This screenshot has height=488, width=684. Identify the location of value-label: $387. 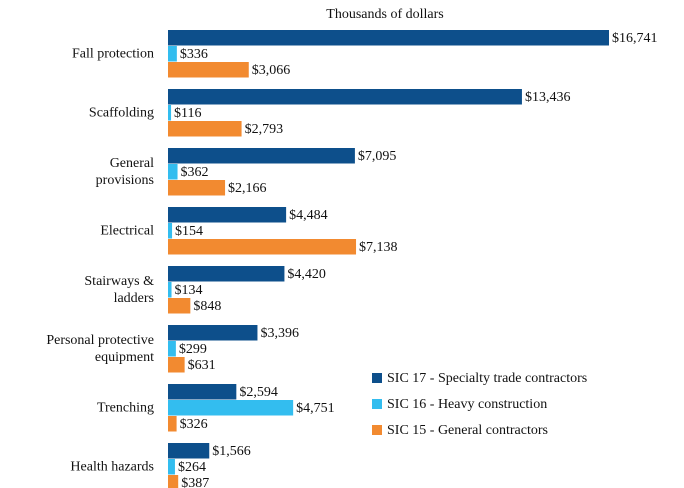
(195, 482).